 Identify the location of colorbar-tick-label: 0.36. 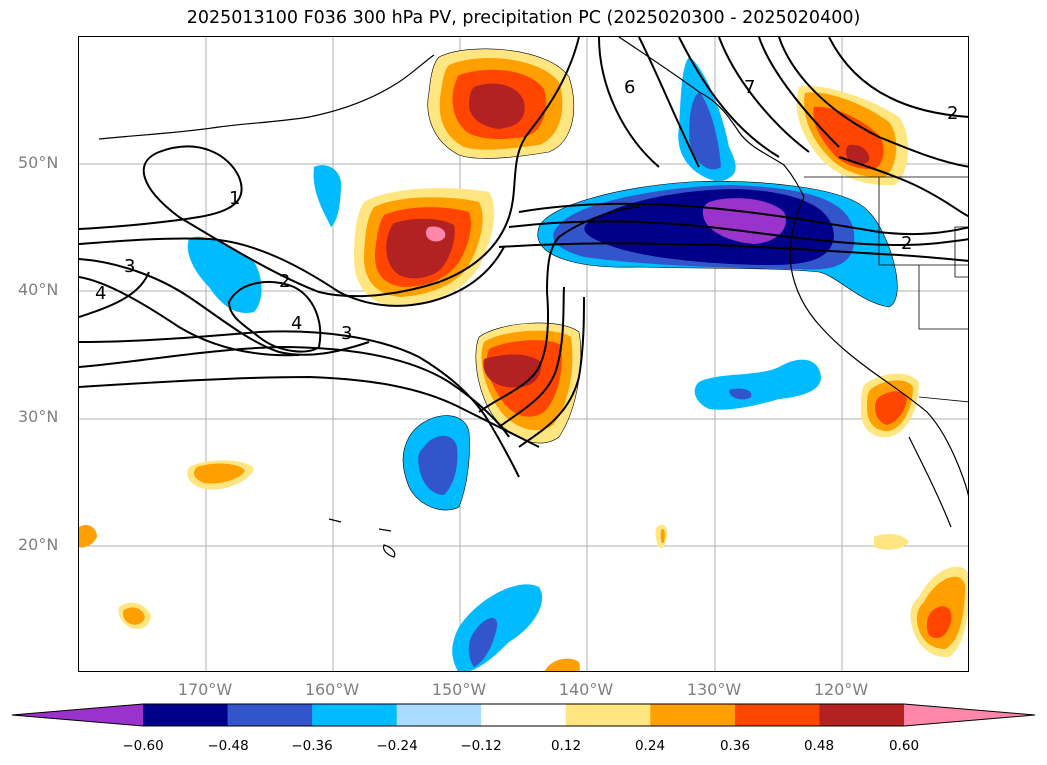
(735, 746).